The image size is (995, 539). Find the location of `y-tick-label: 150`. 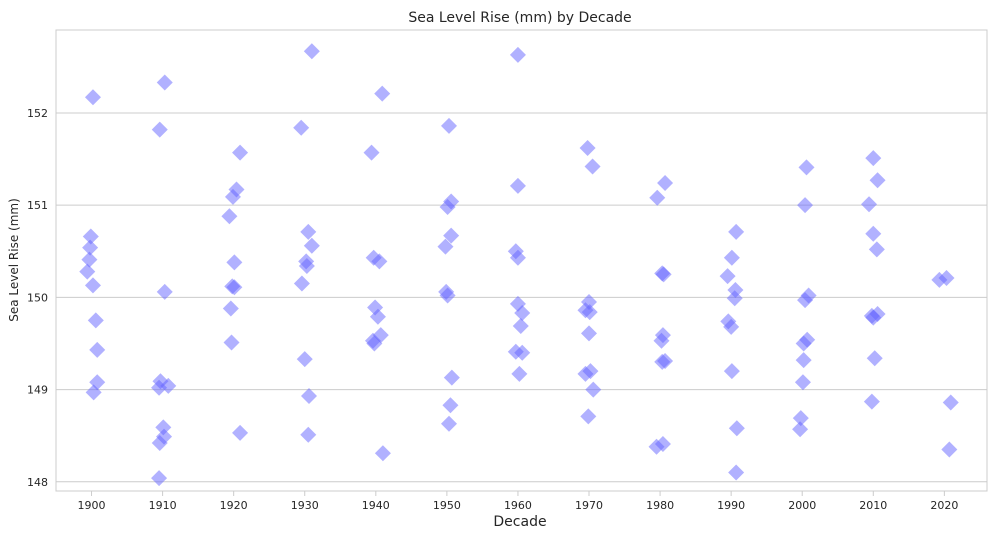

y-tick-label: 150 is located at coordinates (37, 297).